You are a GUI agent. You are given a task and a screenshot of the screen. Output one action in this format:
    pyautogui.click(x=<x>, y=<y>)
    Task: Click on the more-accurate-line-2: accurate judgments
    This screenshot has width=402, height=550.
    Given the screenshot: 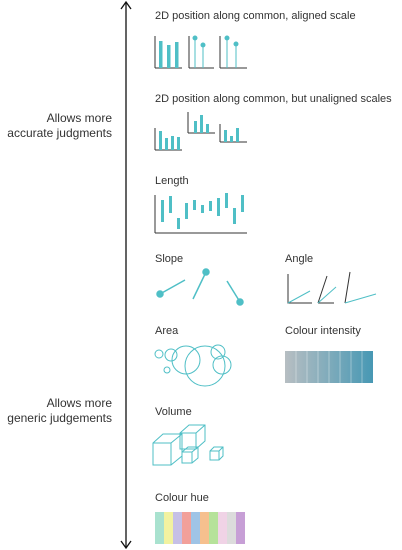 What is the action you would take?
    pyautogui.click(x=59, y=133)
    